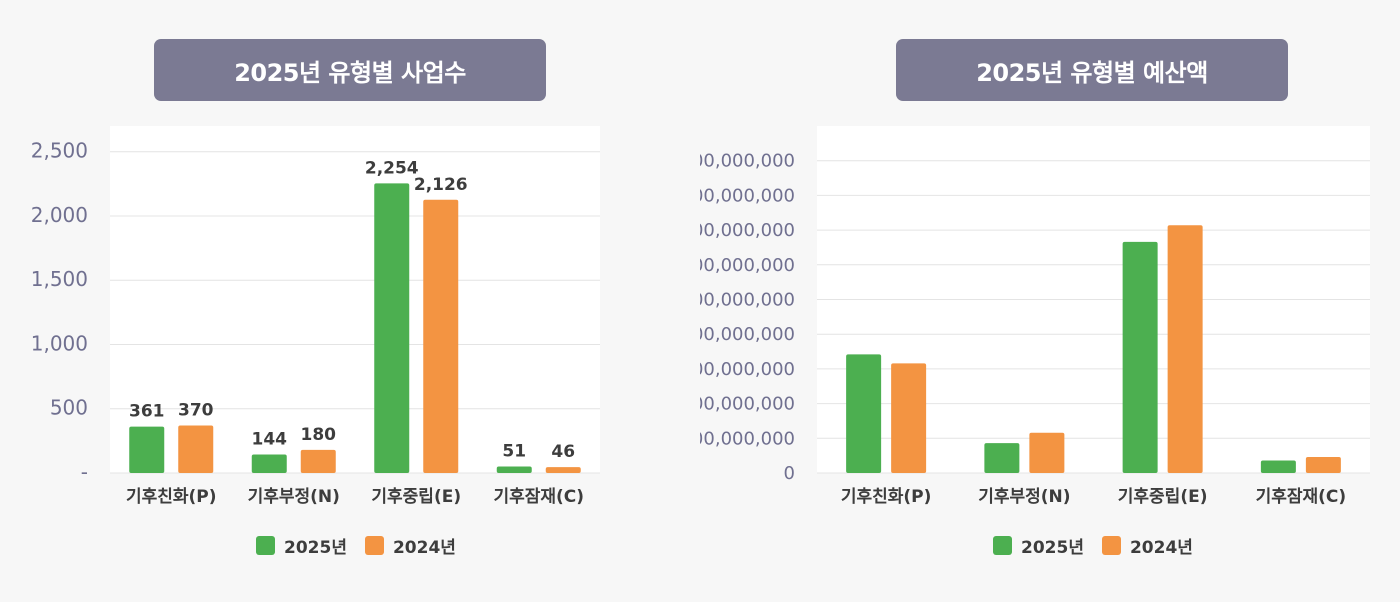 The image size is (1400, 602). What do you see at coordinates (1092, 70) in the screenshot?
I see `right-chart-title: 2025년 유형별 예산액` at bounding box center [1092, 70].